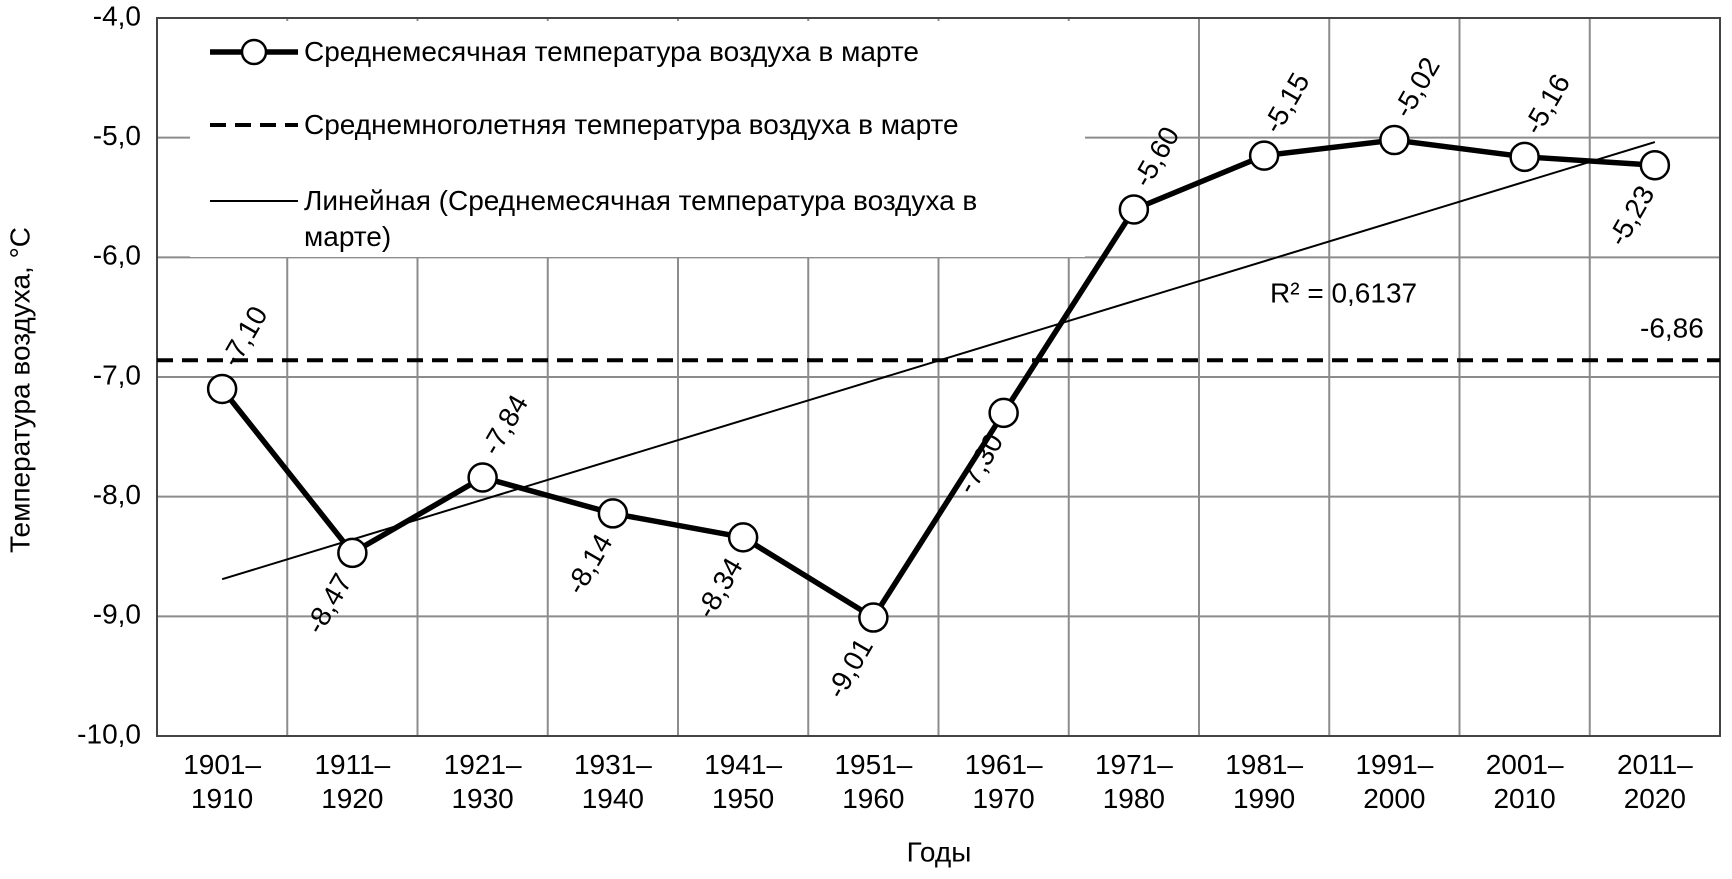  Describe the element at coordinates (1156, 156) in the screenshot. I see `data-label: -5,60` at that location.